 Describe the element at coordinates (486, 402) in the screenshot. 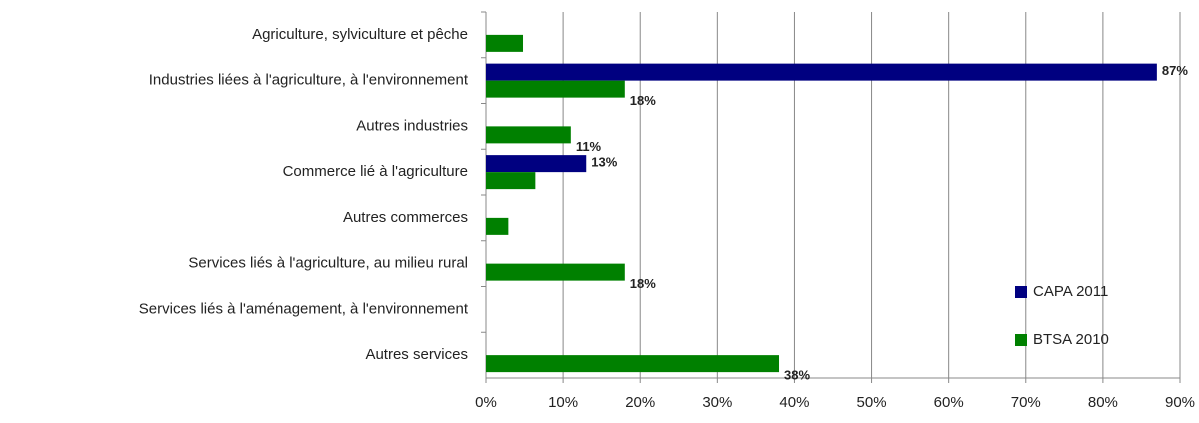

I see `x-tick-label: 0%` at that location.